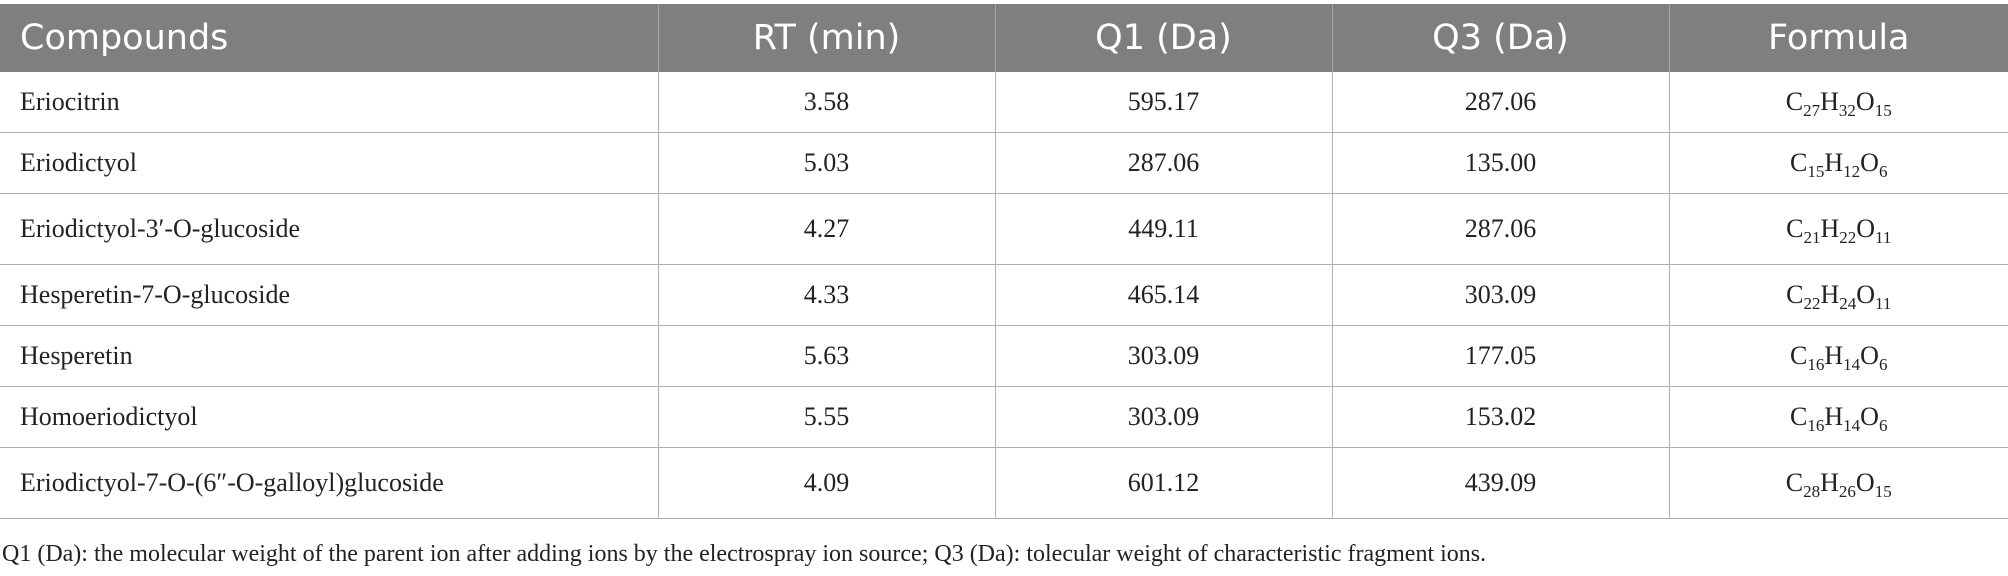 This screenshot has height=576, width=2008. I want to click on table-row: Hesperetin 5.63 303.09 177.05 C16H14O6, so click(1004, 356).